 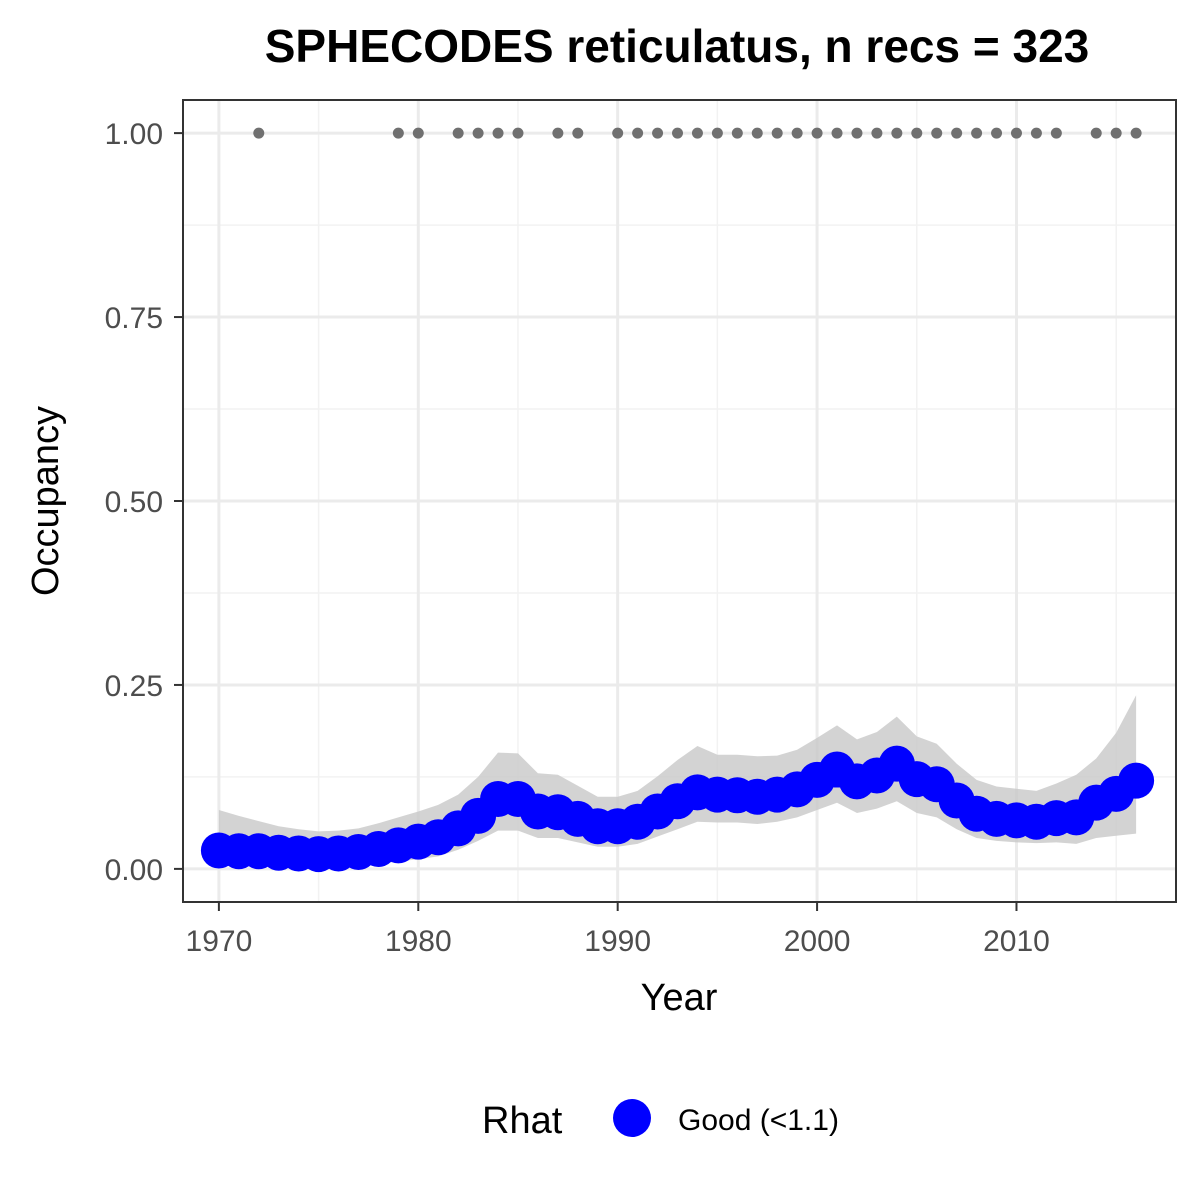 I want to click on legend-label-good: Good (<1.1), so click(x=758, y=1120).